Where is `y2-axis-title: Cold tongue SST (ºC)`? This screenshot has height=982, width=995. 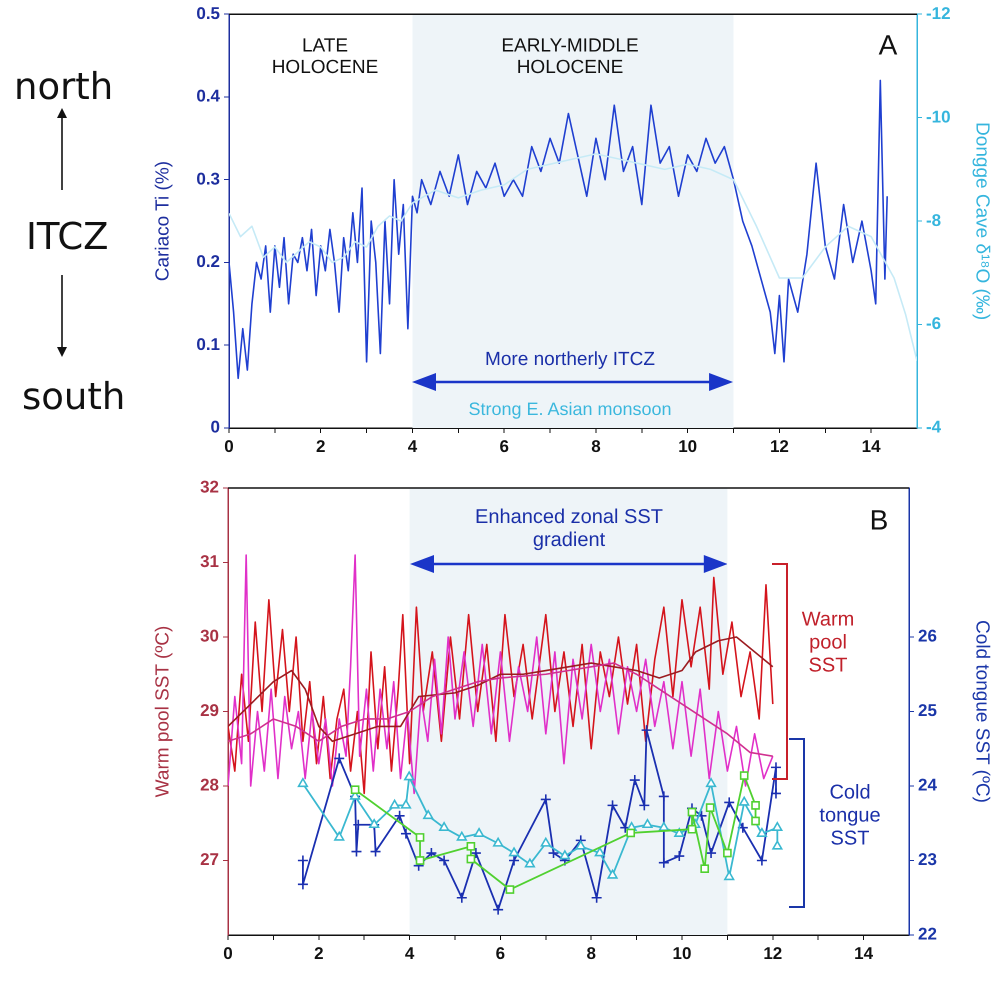
y2-axis-title: Cold tongue SST (ºC) is located at coordinates (981, 711).